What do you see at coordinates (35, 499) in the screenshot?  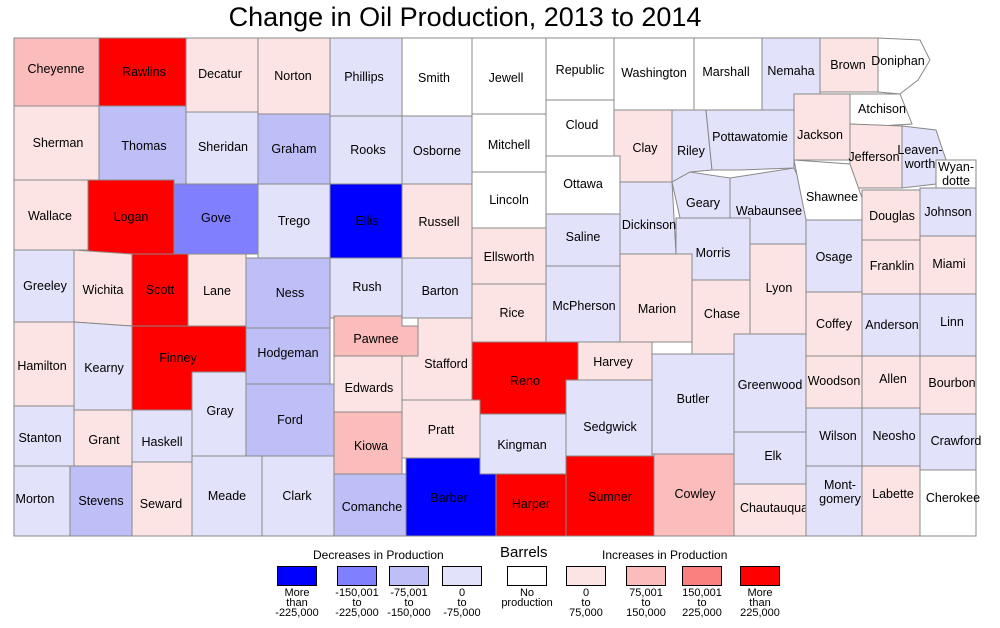 I see `county-label: Morton` at bounding box center [35, 499].